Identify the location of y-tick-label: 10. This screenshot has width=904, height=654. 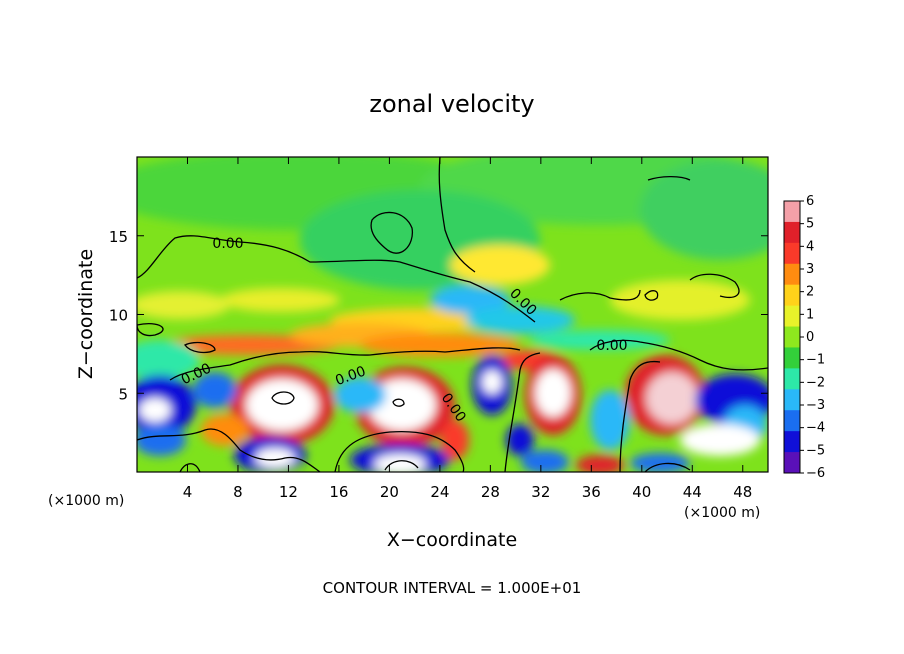
(118, 316).